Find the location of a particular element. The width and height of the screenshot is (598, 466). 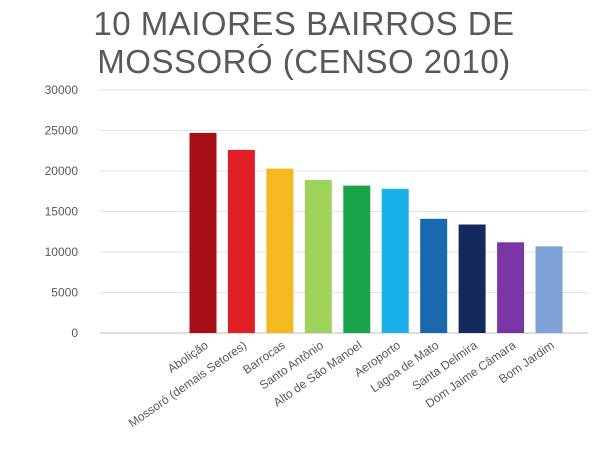

y-axis: 0 5000 10000 15000 20000 25000 30000 is located at coordinates (62, 211).